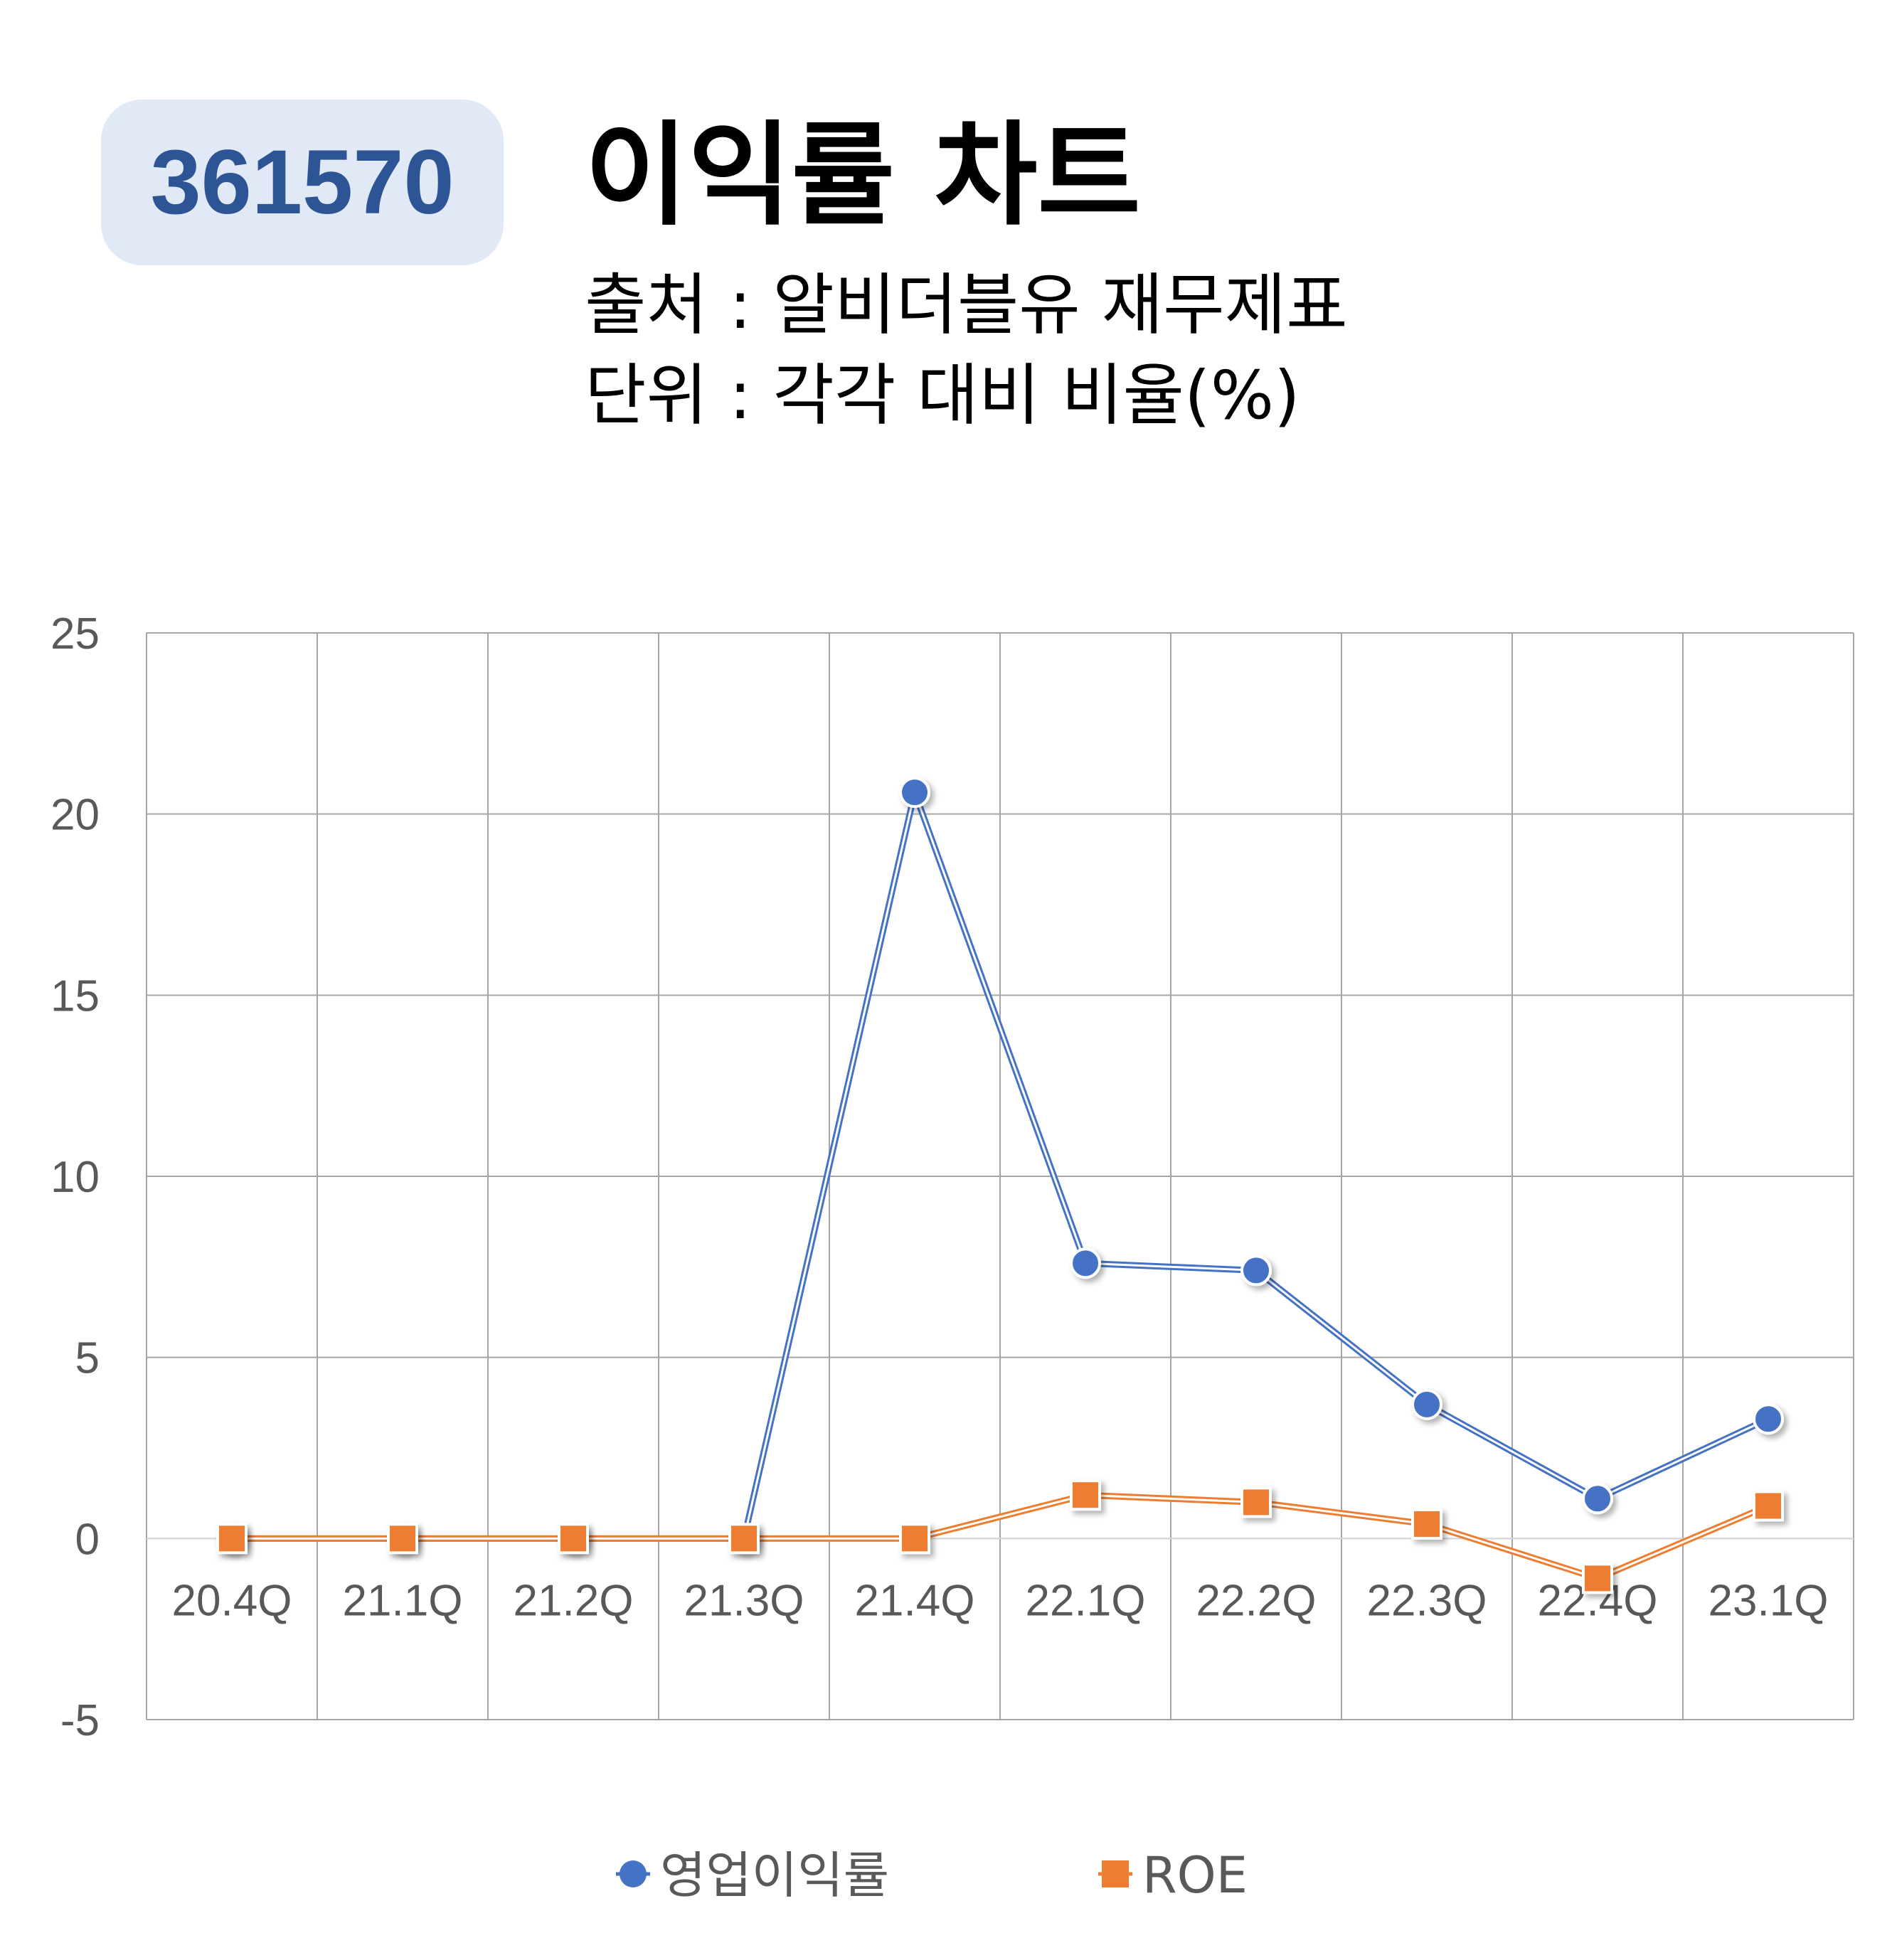 This screenshot has height=1960, width=1897. What do you see at coordinates (80, 1720) in the screenshot?
I see `y-tick-label: -5` at bounding box center [80, 1720].